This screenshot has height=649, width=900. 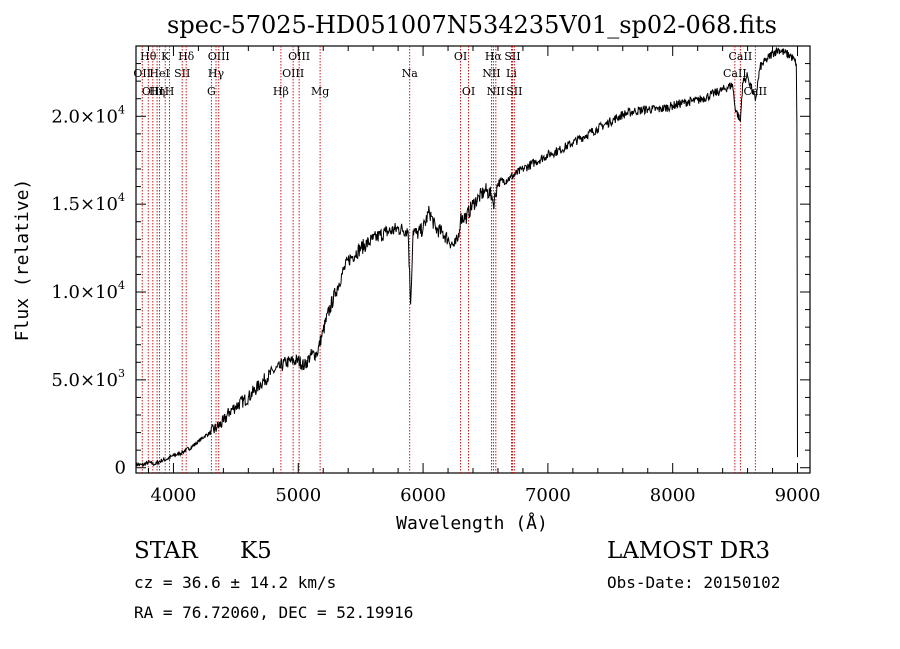 What do you see at coordinates (170, 91) in the screenshot?
I see `spectral-line-label: H` at bounding box center [170, 91].